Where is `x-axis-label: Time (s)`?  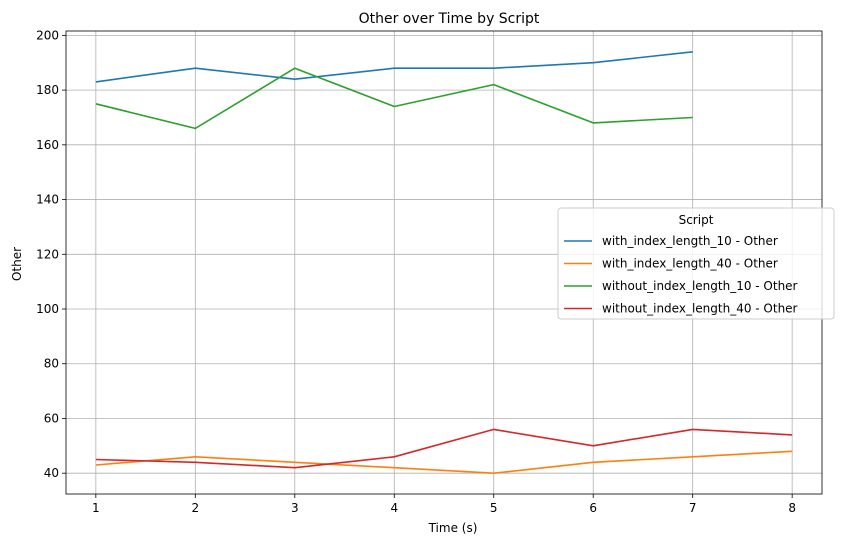
x-axis-label: Time (s) is located at coordinates (453, 528).